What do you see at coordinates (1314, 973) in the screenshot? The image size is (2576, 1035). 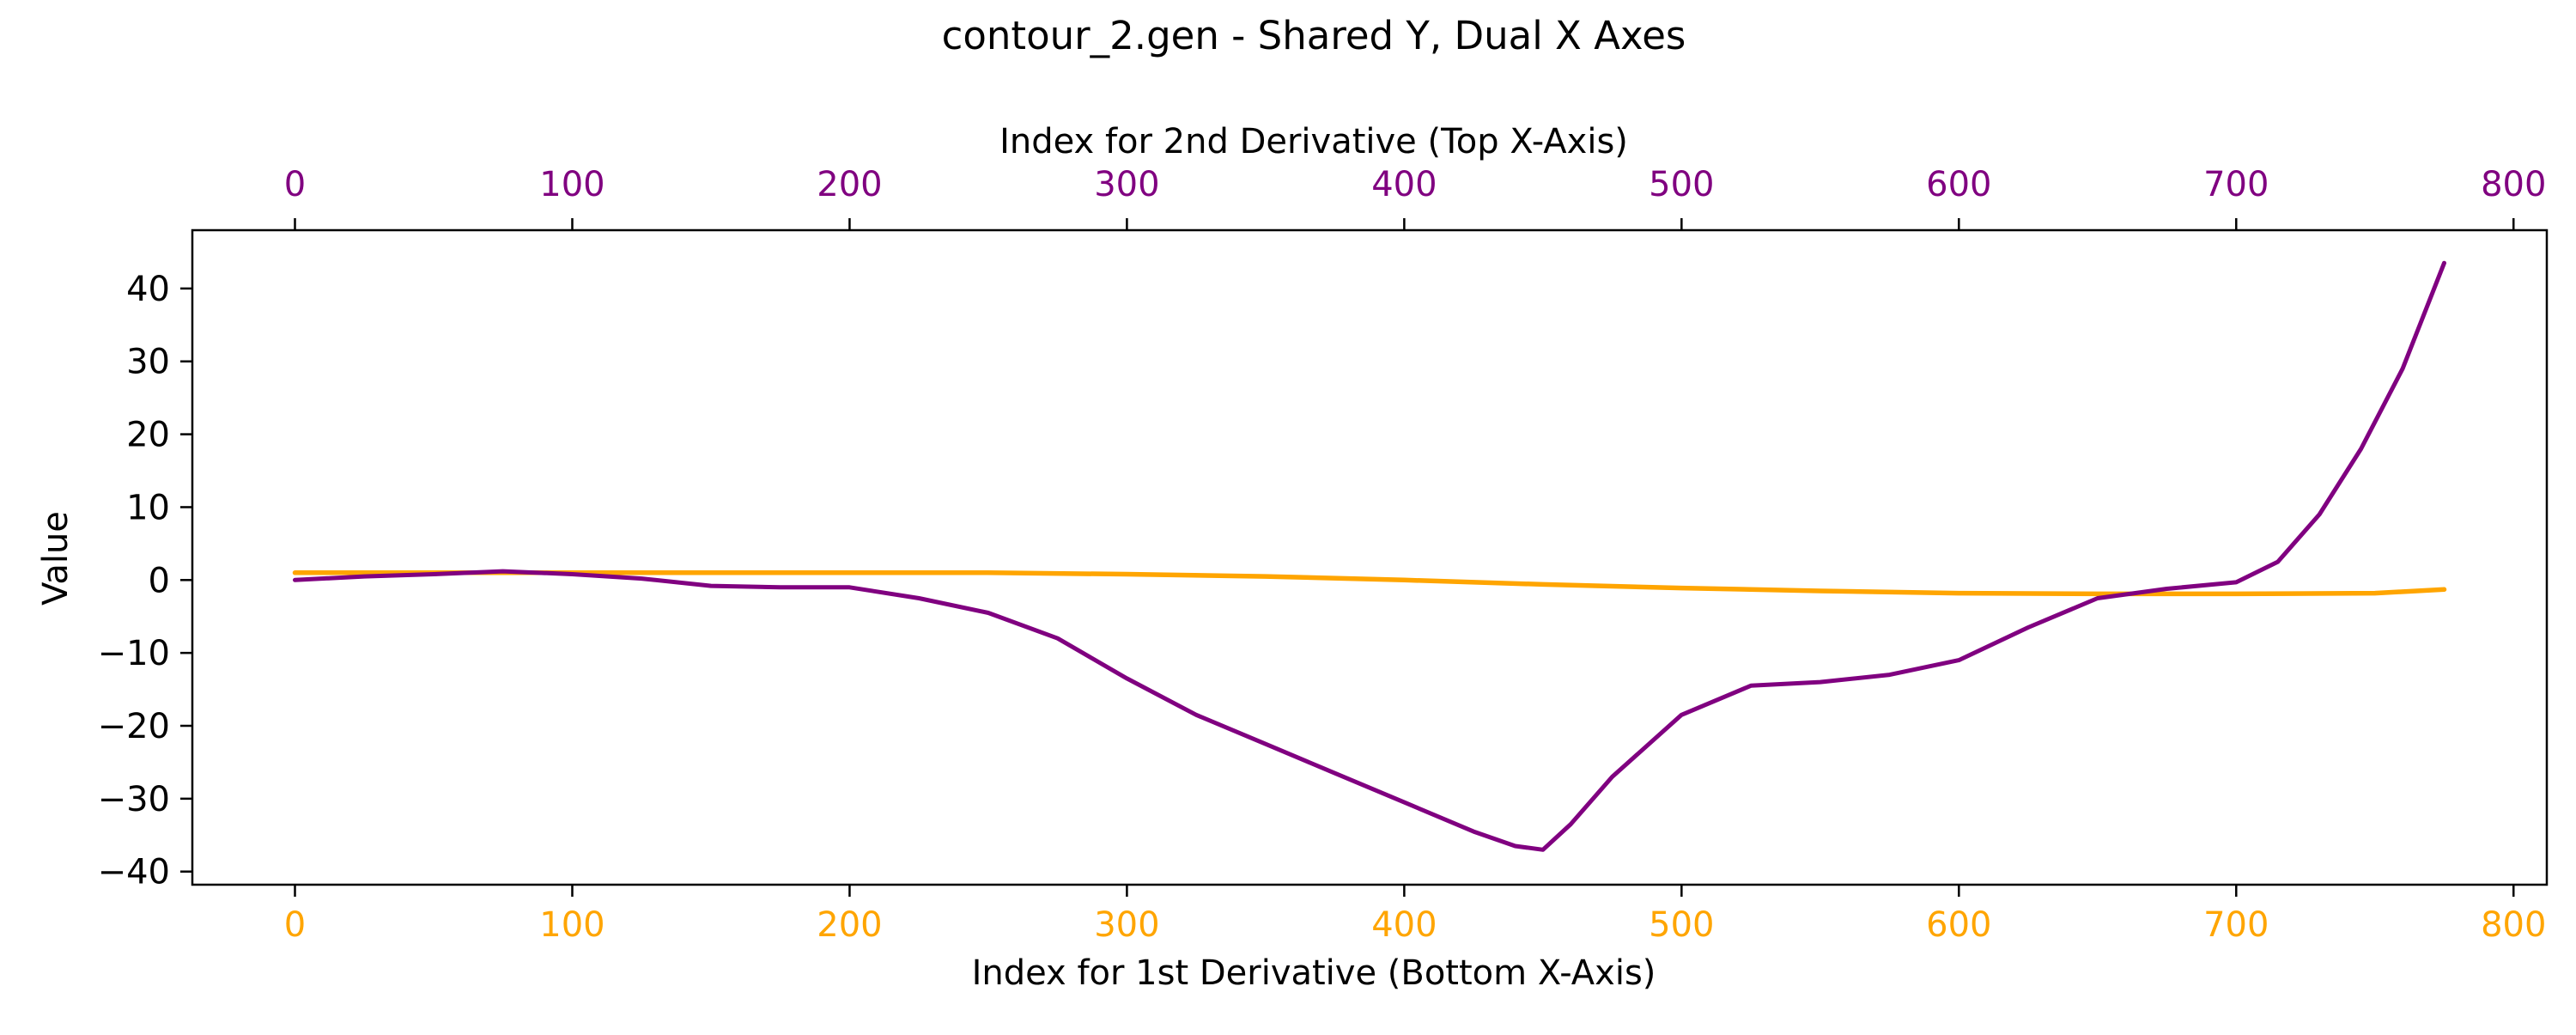 I see `bottom-x-axis-label: Index for 1st Derivative (Bottom X-Axis)` at bounding box center [1314, 973].